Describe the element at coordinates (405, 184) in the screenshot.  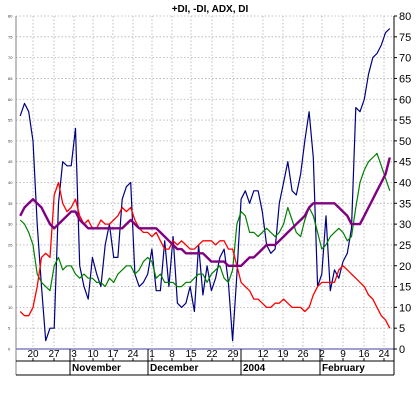
I see `y-tick-label-right: 40` at that location.